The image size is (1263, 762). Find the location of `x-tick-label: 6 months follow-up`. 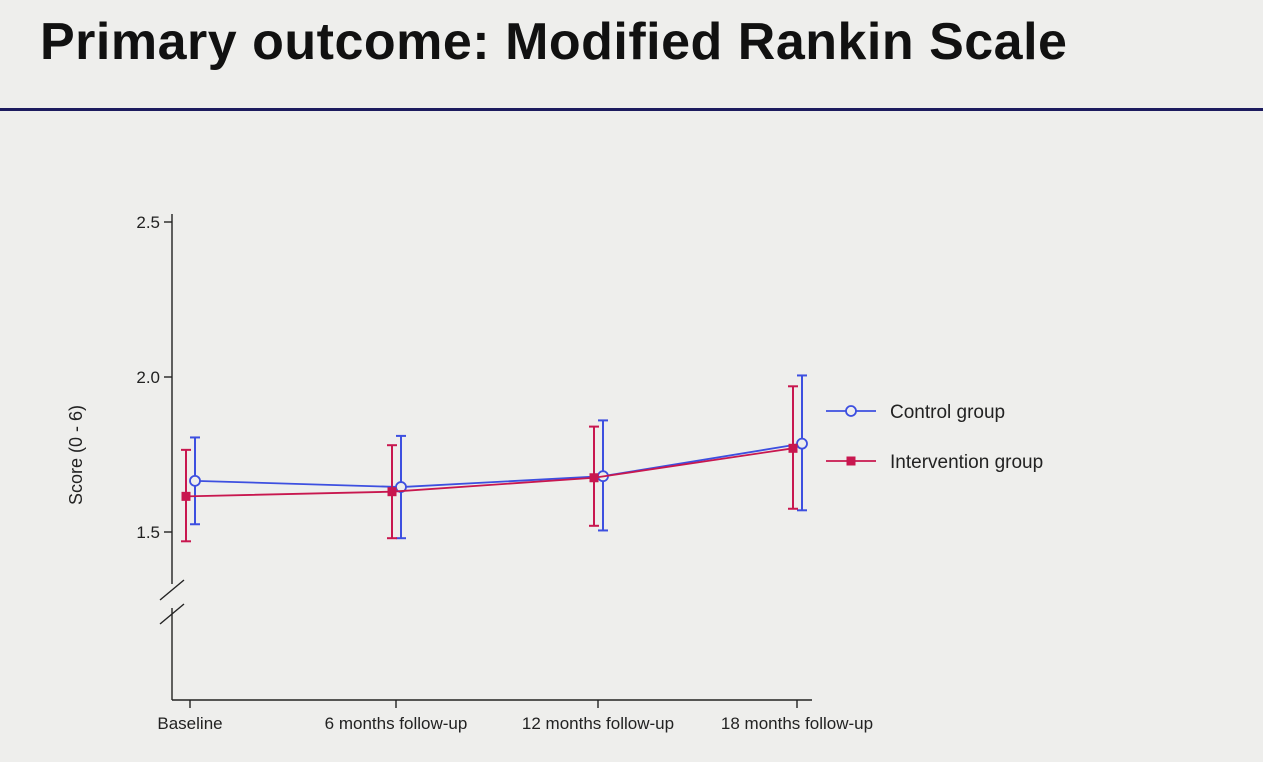

x-tick-label: 6 months follow-up is located at coordinates (396, 723).